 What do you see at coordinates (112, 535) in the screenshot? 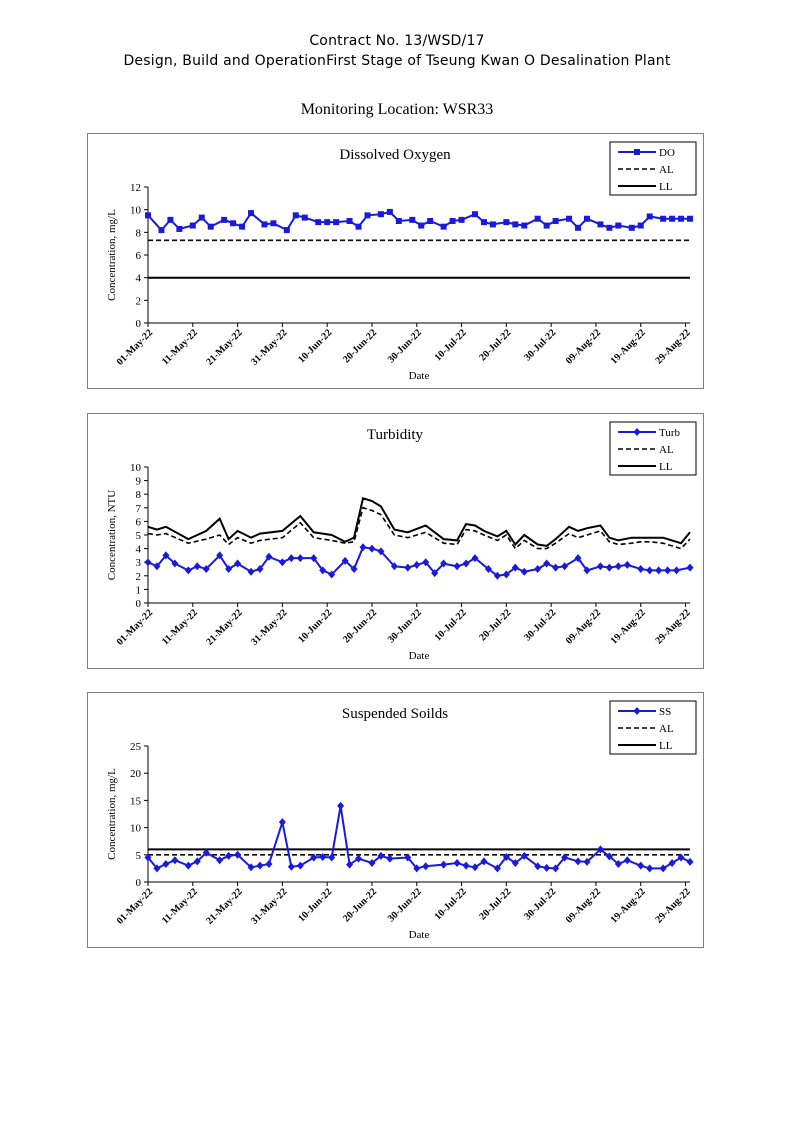
I see `y-axis-label: Concentration, NTU` at bounding box center [112, 535].